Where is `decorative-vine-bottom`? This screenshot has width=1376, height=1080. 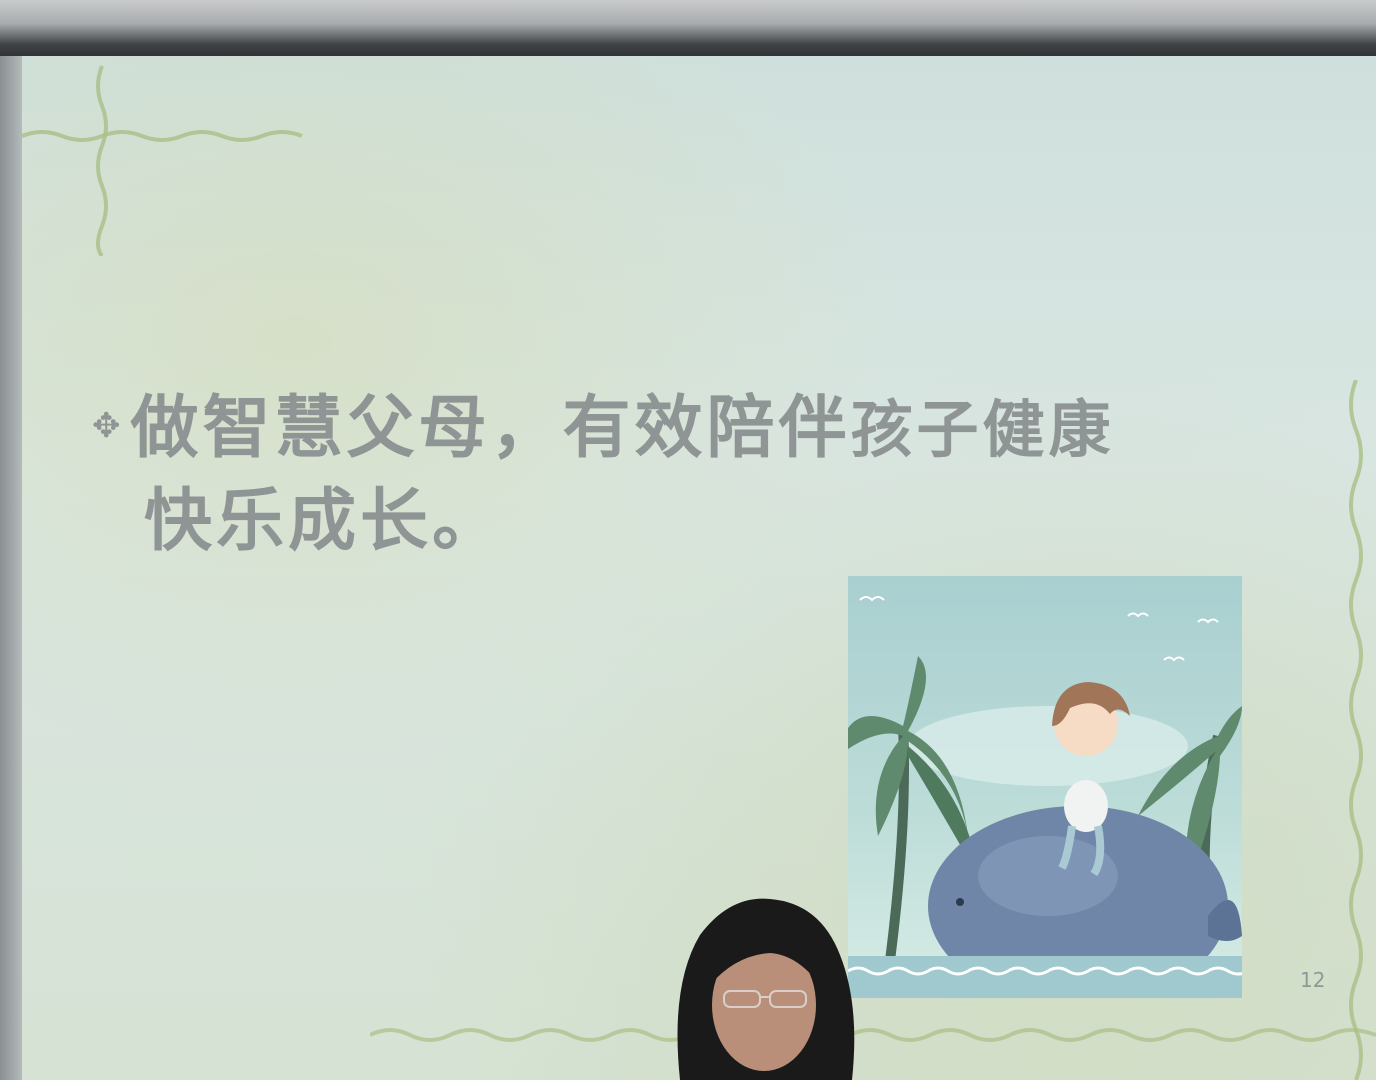 decorative-vine-bottom is located at coordinates (873, 1035).